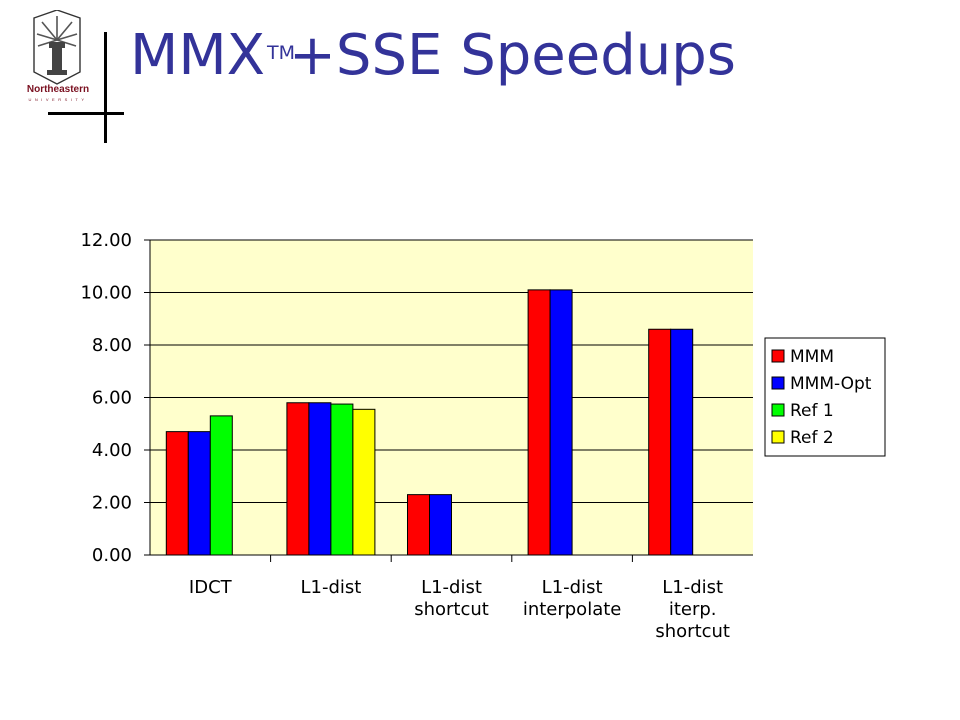 This screenshot has width=960, height=720. Describe the element at coordinates (58, 89) in the screenshot. I see `logo-name: Northeastern` at that location.